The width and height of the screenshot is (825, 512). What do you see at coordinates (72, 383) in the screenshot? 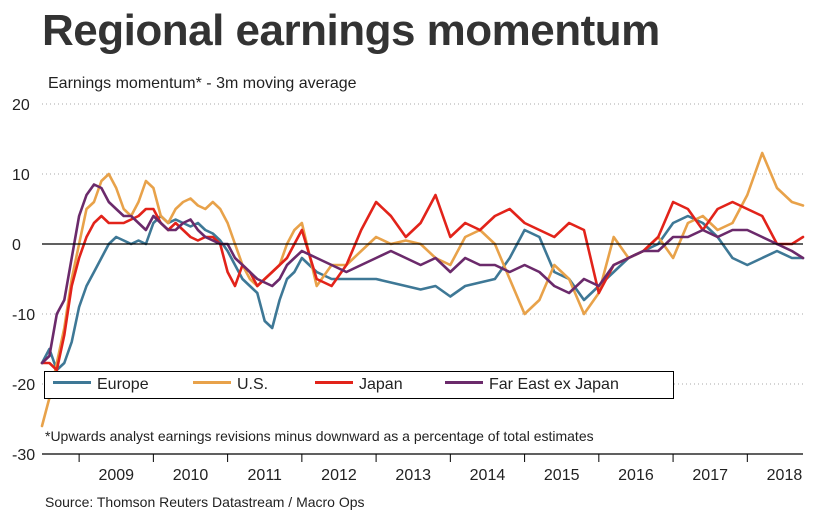
I see `legend-swatch-europe` at bounding box center [72, 383].